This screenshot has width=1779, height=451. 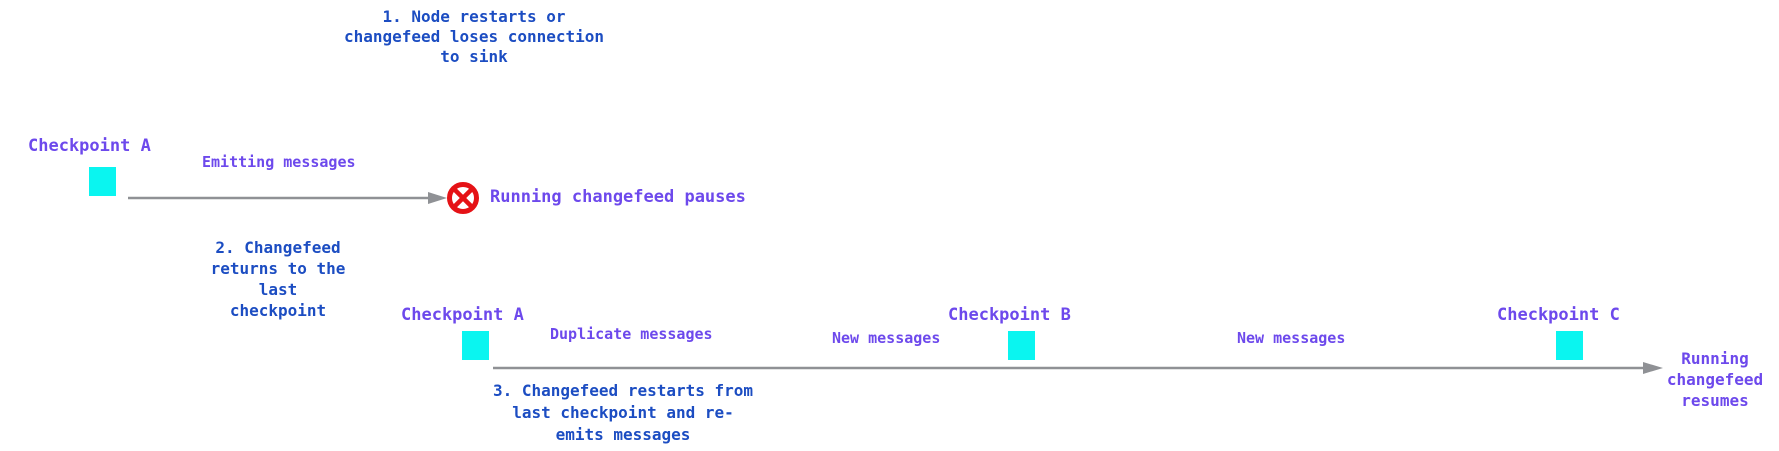 What do you see at coordinates (462, 315) in the screenshot?
I see `checkpoint-a-label-timeline2: Checkpoint A` at bounding box center [462, 315].